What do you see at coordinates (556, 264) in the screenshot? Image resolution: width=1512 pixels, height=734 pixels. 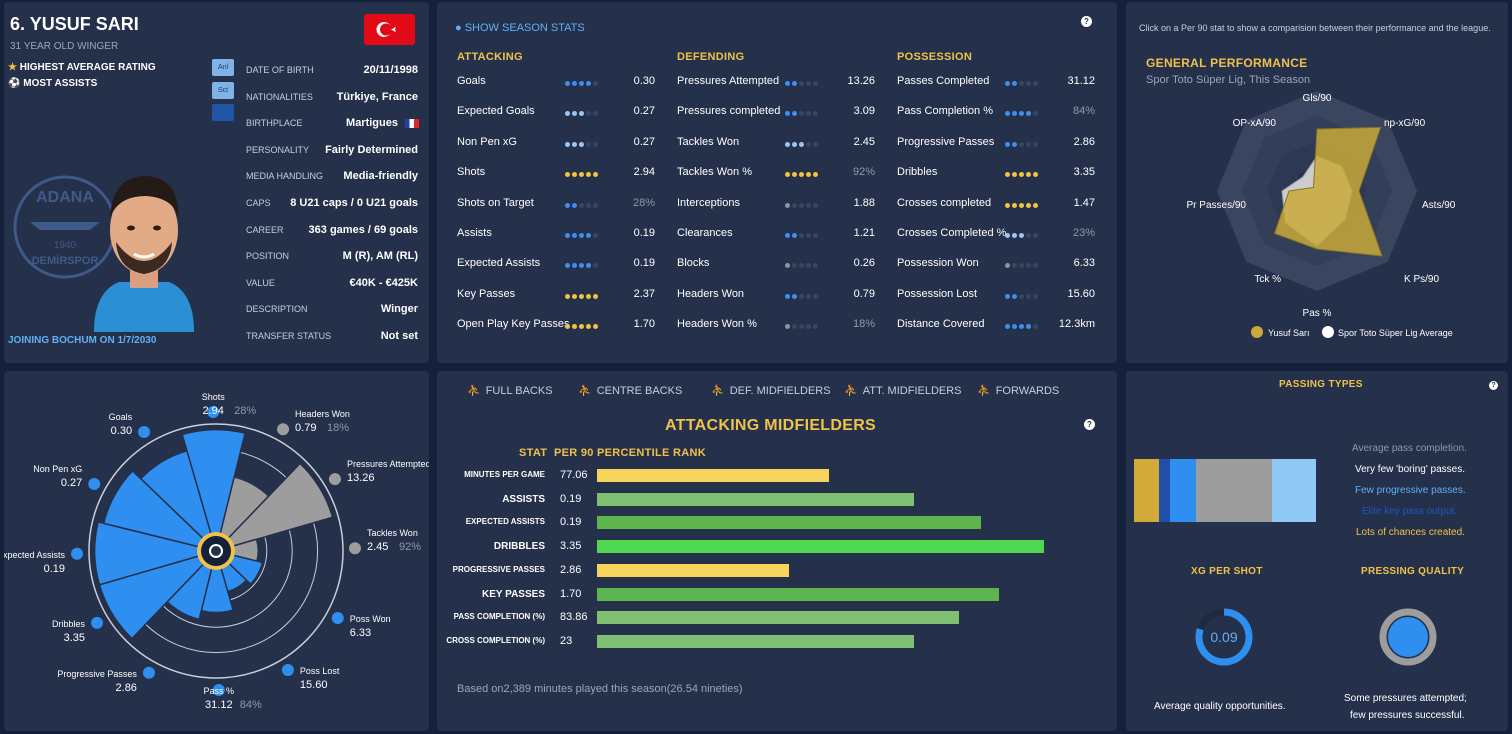 I see `season-stat-row: Expected Assists 0.19` at bounding box center [556, 264].